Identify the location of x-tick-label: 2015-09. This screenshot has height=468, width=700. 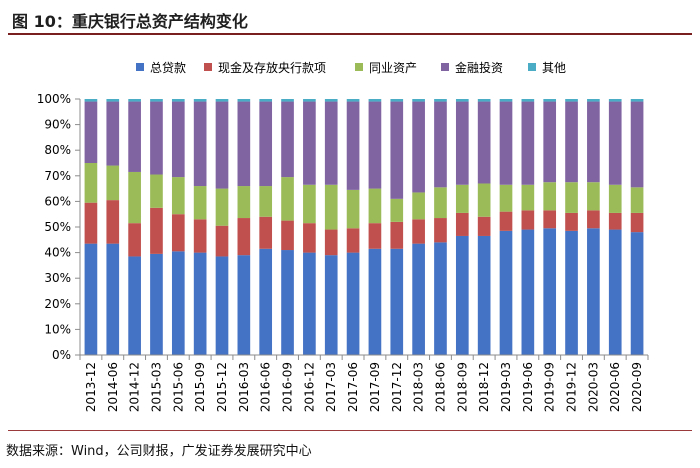
(200, 387).